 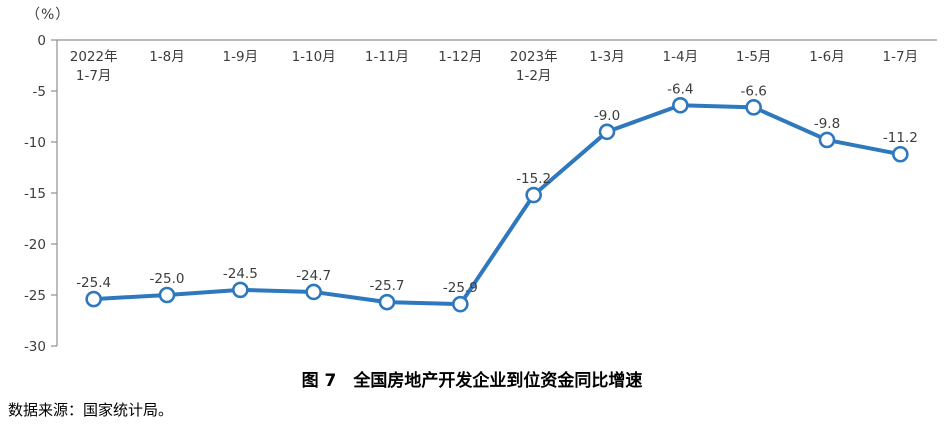 I want to click on x-category-label: 2023年, so click(x=534, y=57).